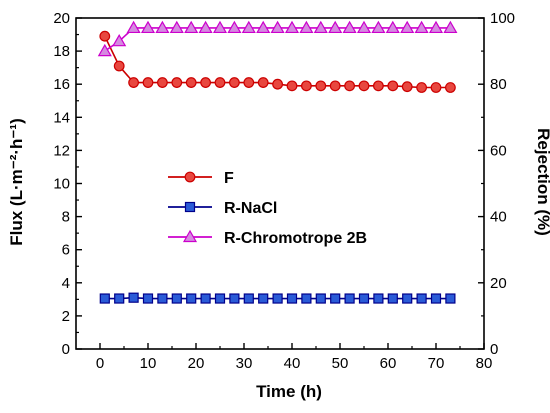 This screenshot has width=550, height=413. I want to click on x-tick-label: 10, so click(148, 363).